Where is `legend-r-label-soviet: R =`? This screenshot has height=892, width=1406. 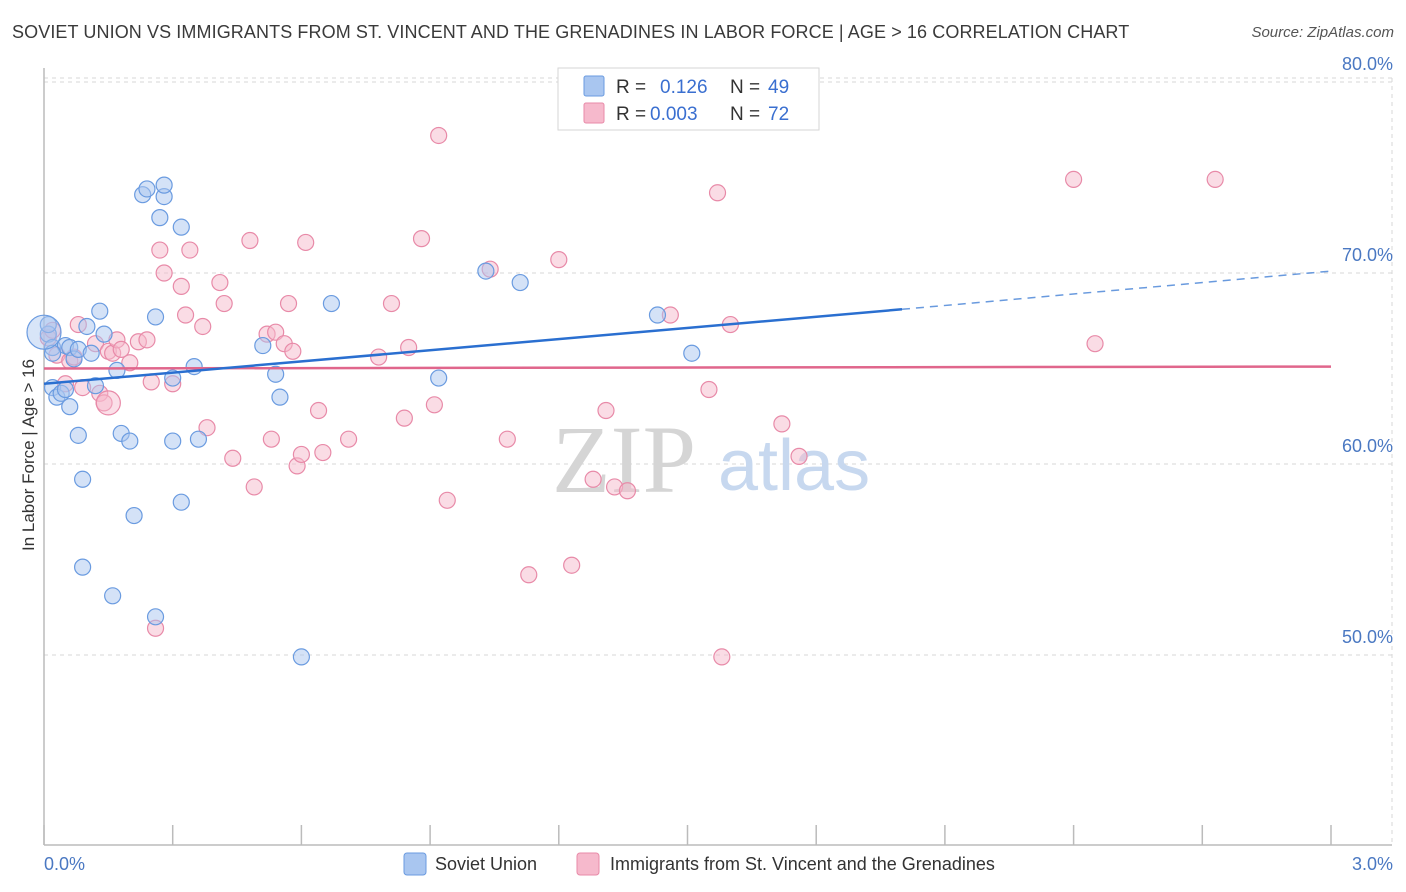 legend-r-label-soviet: R = is located at coordinates (631, 87).